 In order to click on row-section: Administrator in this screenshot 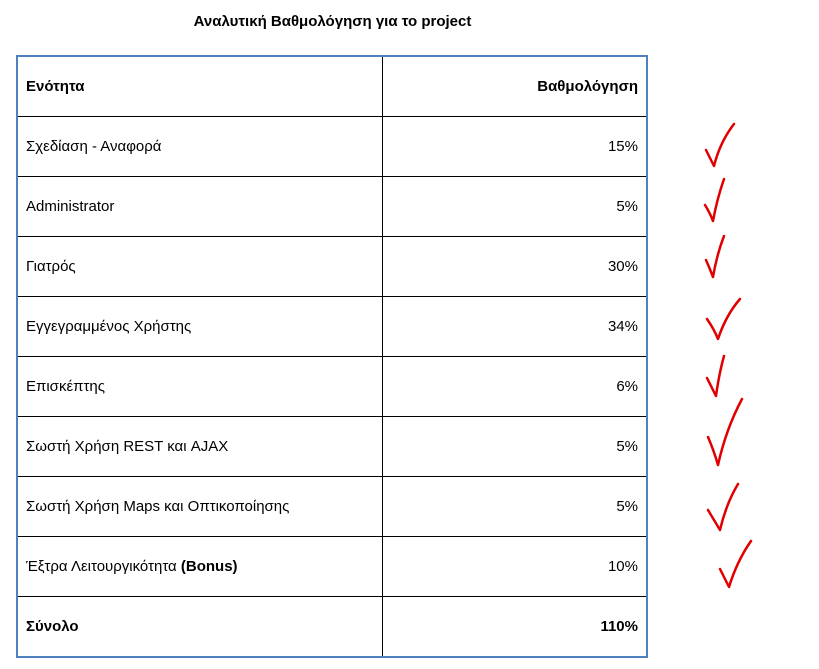, I will do `click(200, 206)`.